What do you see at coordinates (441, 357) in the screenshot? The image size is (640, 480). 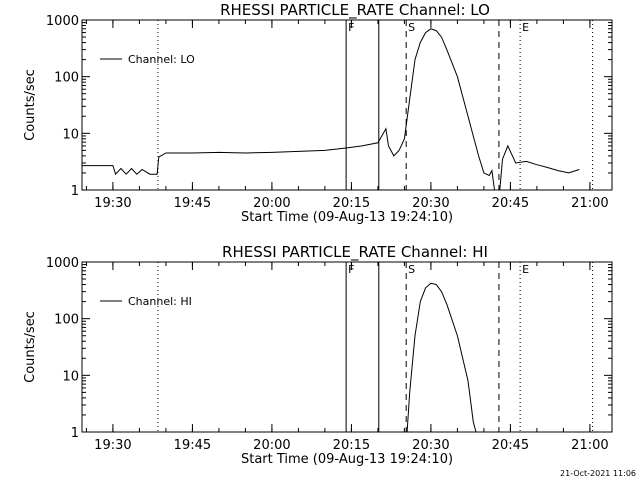 I see `series-line` at bounding box center [441, 357].